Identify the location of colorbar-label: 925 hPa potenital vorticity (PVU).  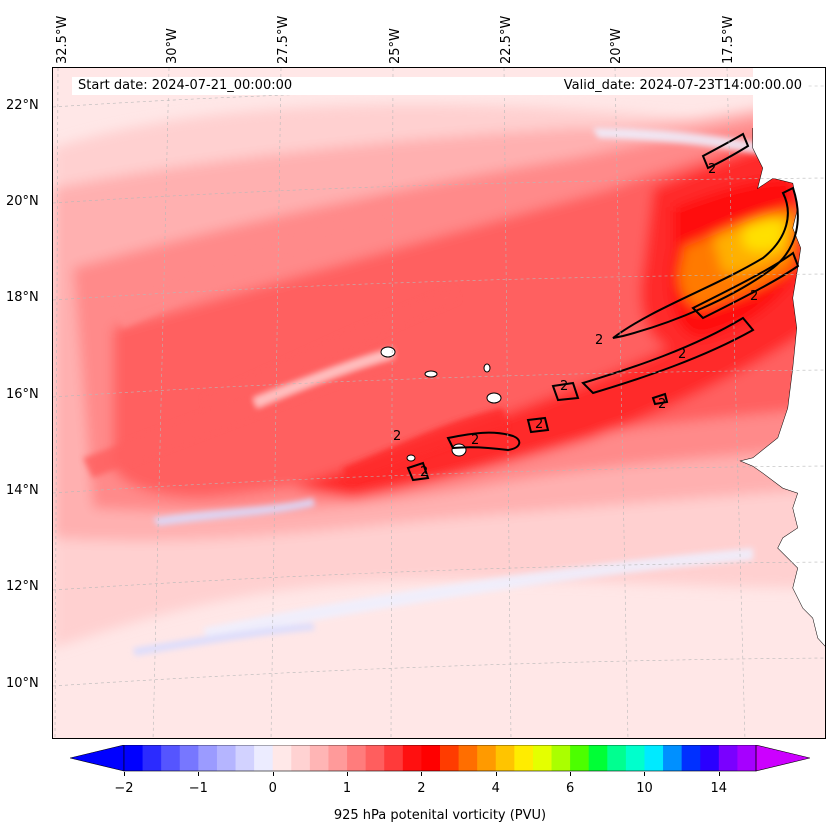
(440, 815).